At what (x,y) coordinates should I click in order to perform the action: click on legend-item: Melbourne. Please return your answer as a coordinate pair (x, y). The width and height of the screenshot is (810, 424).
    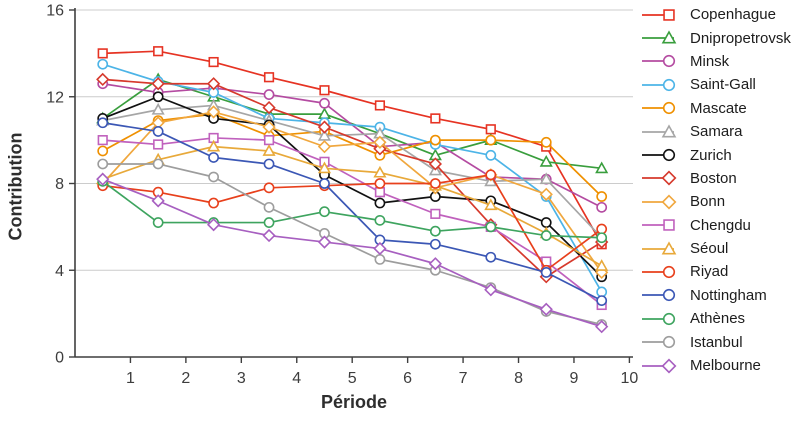
    Looking at the image, I should click on (716, 365).